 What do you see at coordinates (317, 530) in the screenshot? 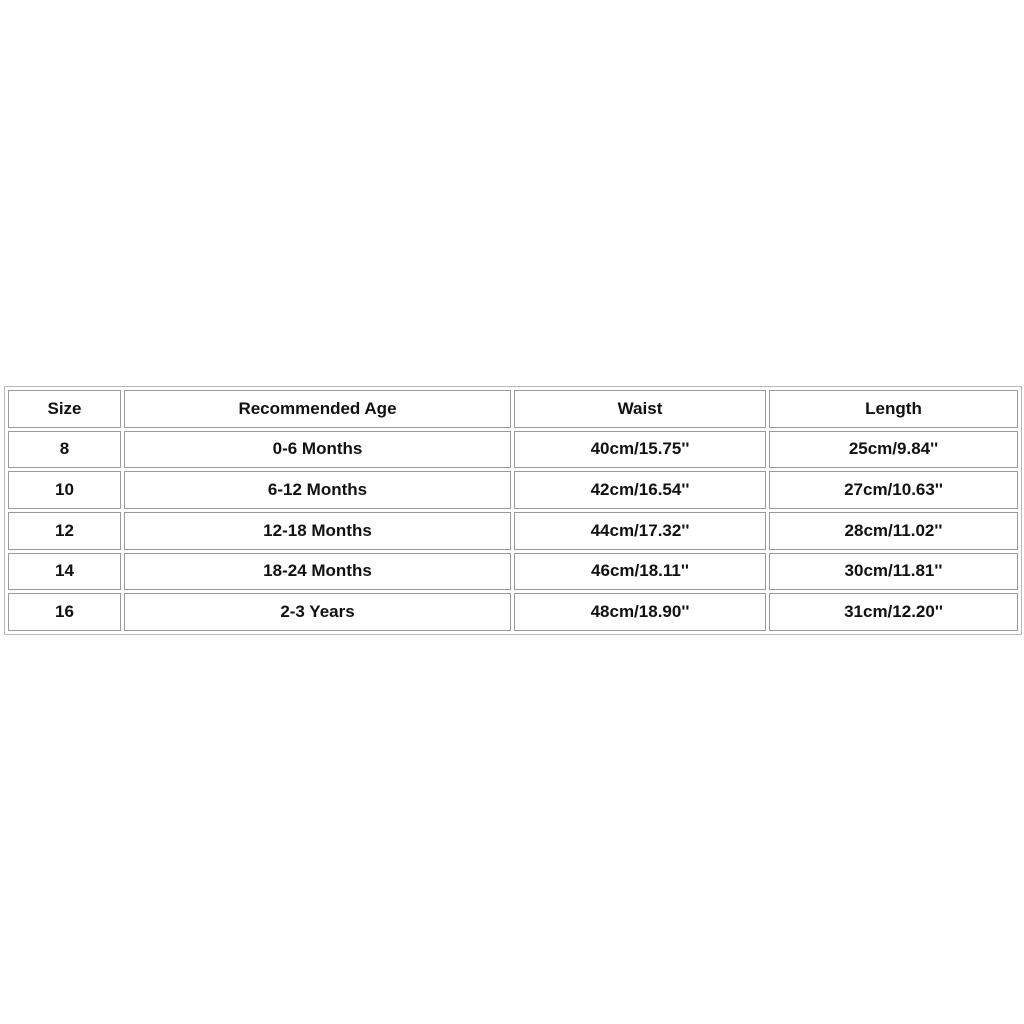
I see `age-cell: 12-18 Months` at bounding box center [317, 530].